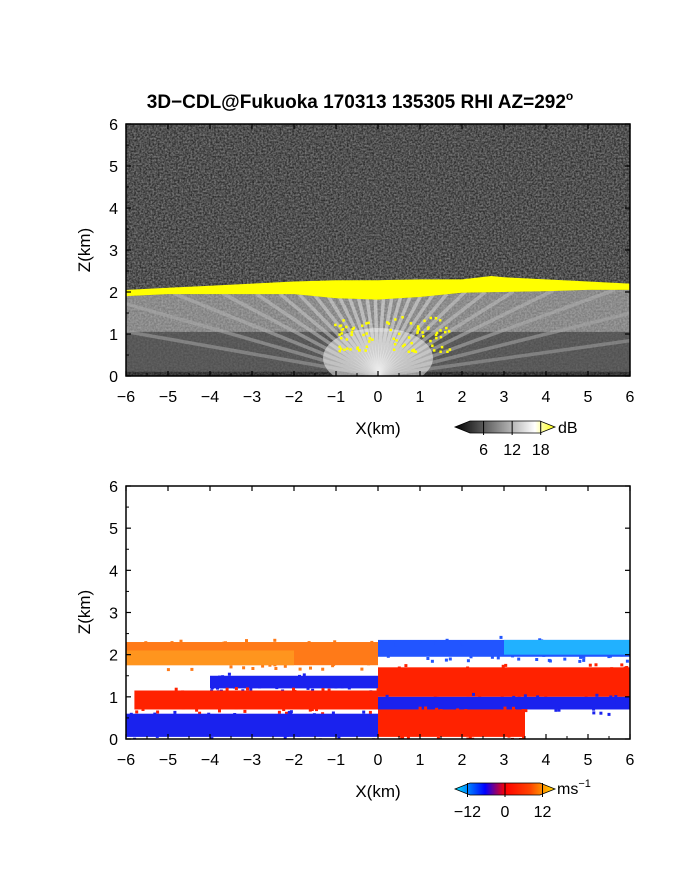 This screenshot has height=880, width=680. I want to click on velocity-layer, so click(256, 700).